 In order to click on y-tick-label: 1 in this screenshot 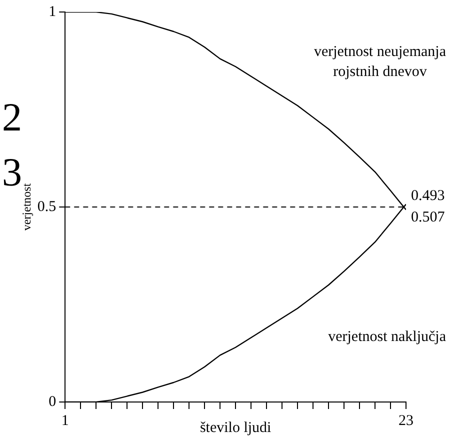, I will do `click(52, 12)`.